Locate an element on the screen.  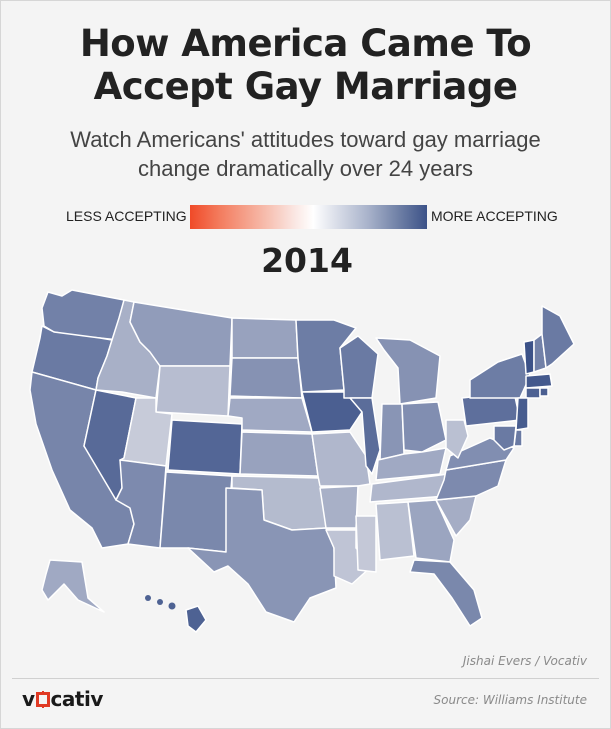
state-vt is located at coordinates (529, 357).